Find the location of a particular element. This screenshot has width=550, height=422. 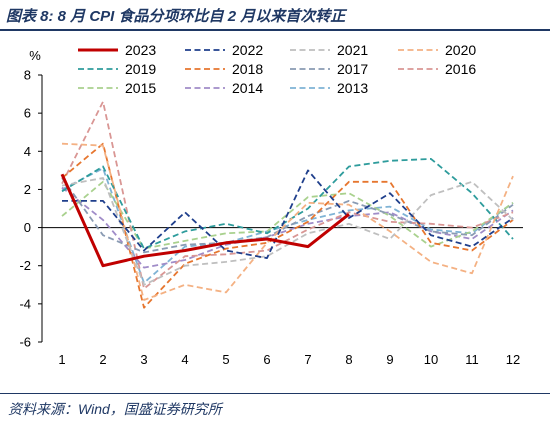

legend-label-2013: 2013 is located at coordinates (352, 88).